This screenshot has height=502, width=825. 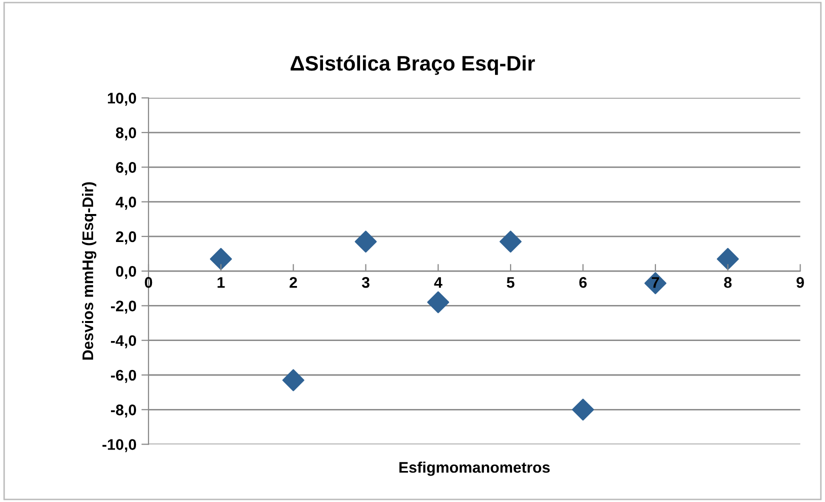 I want to click on y-tick-label: -6,0, so click(x=123, y=376).